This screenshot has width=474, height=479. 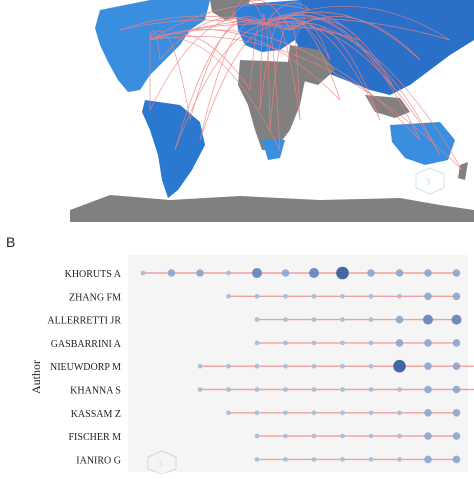 I want to click on north-america, so click(x=152, y=46).